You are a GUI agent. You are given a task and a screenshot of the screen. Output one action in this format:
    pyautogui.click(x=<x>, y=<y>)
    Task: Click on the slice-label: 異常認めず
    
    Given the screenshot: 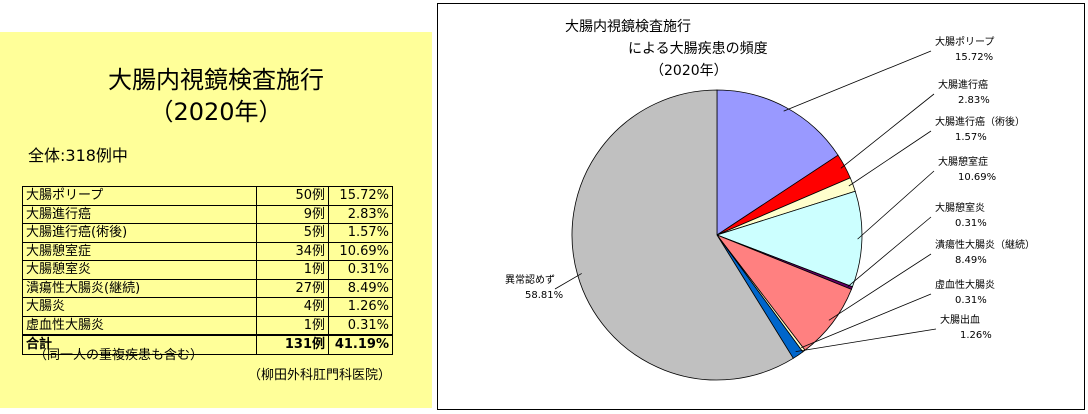 What is the action you would take?
    pyautogui.click(x=530, y=279)
    